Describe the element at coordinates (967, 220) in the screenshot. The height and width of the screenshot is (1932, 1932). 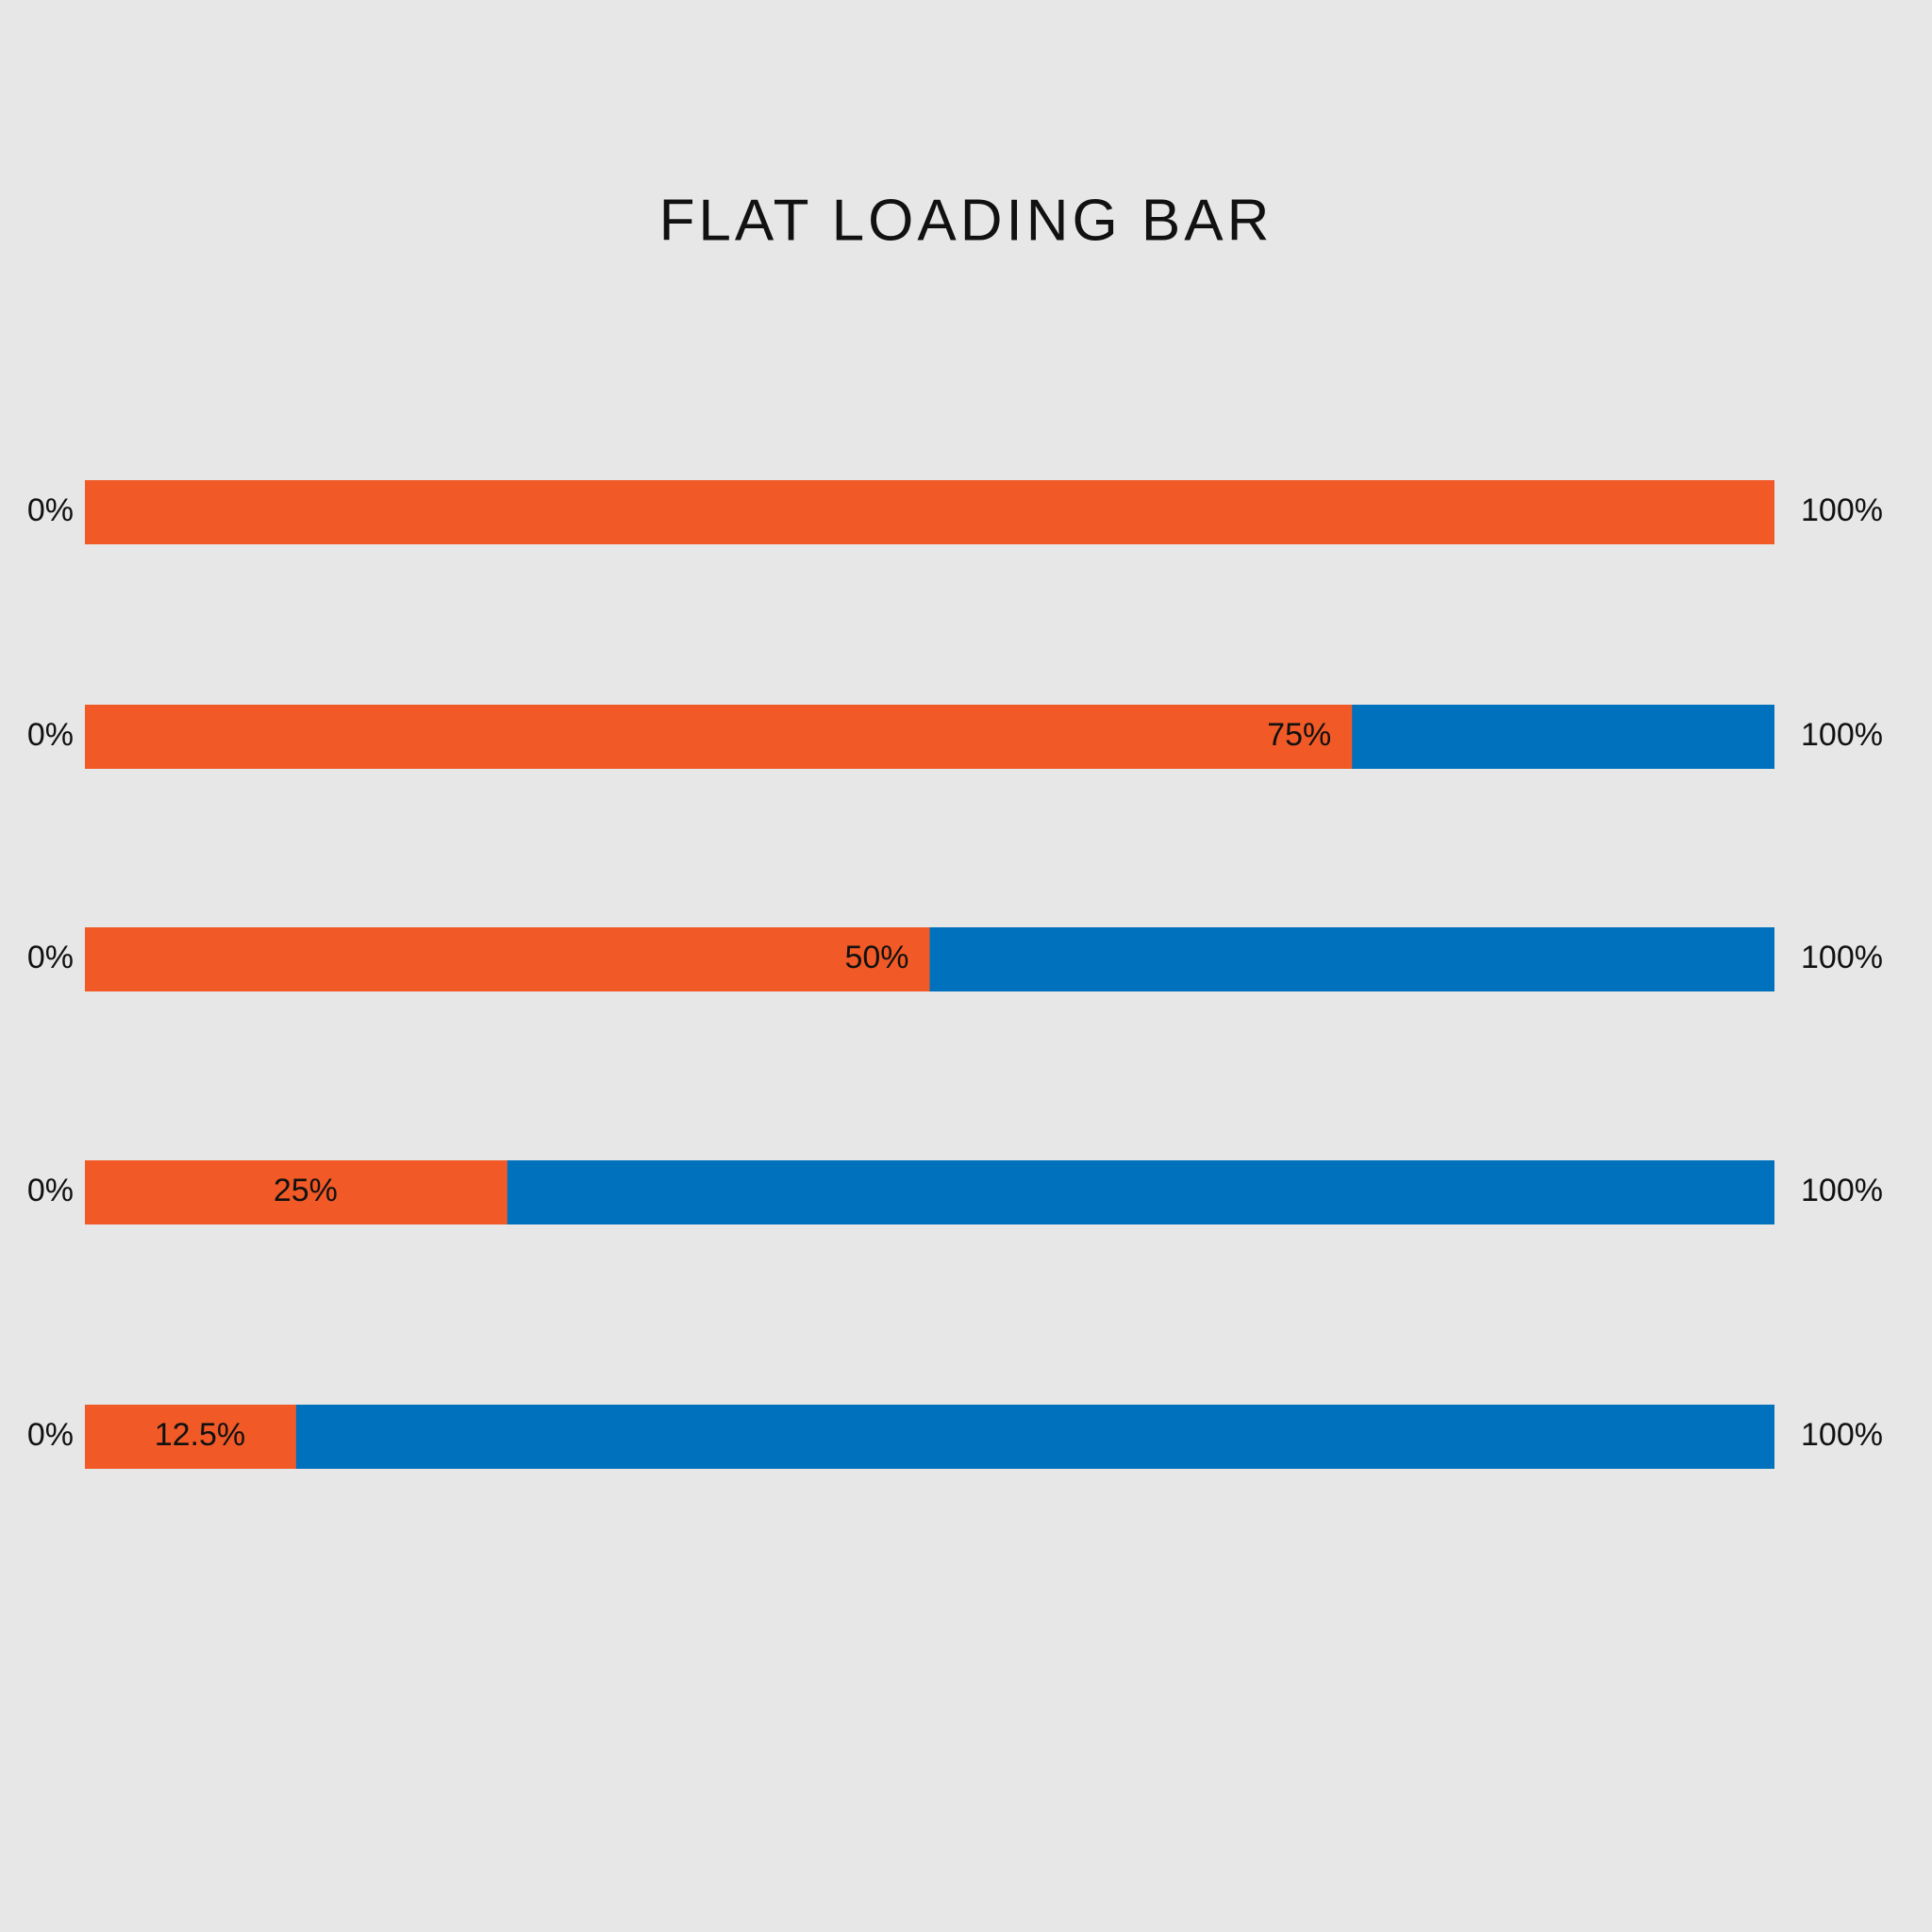
I see `title: FLAT LOADING BAR` at that location.